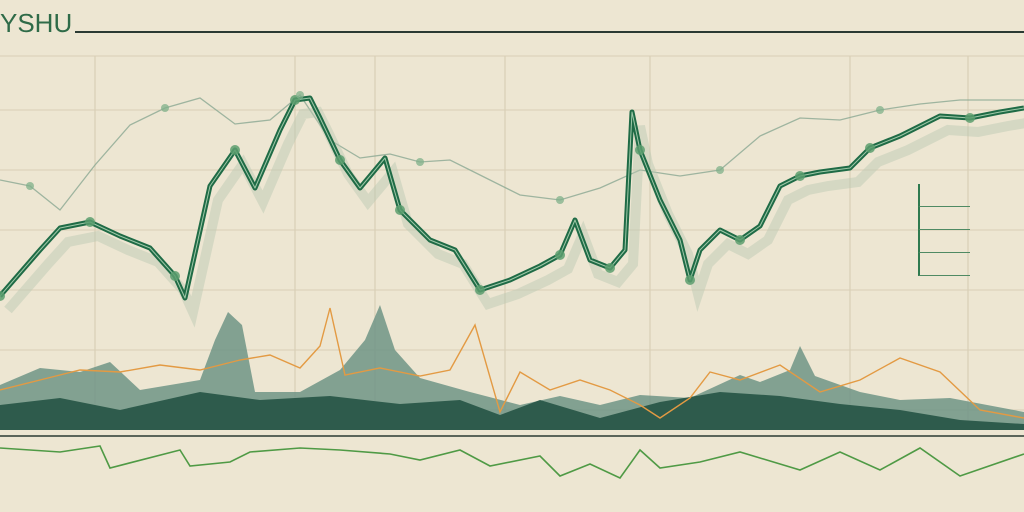 The image size is (1024, 512). I want to click on mountain-front, so click(512, 411).